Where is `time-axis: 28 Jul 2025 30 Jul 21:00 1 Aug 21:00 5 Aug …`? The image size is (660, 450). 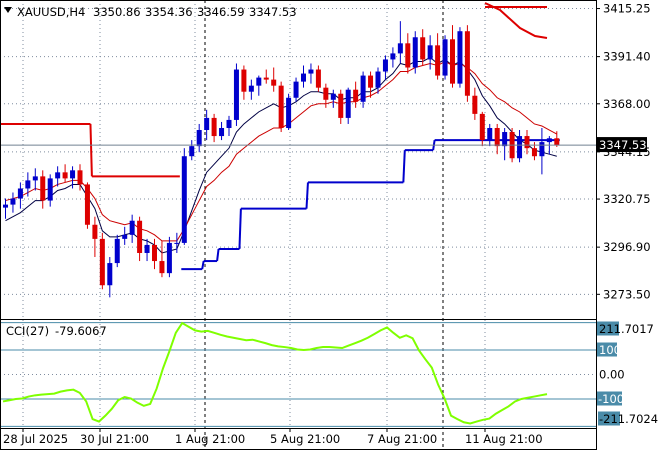
time-axis: 28 Jul 2025 30 Jul 21:00 1 Aug 21:00 5 Aug … is located at coordinates (273, 437).